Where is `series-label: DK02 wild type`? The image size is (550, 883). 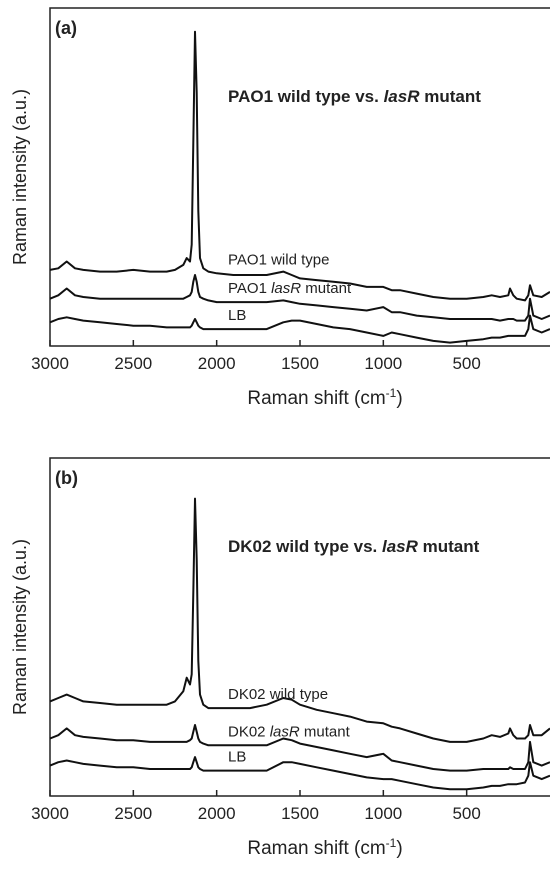 series-label: DK02 wild type is located at coordinates (278, 694).